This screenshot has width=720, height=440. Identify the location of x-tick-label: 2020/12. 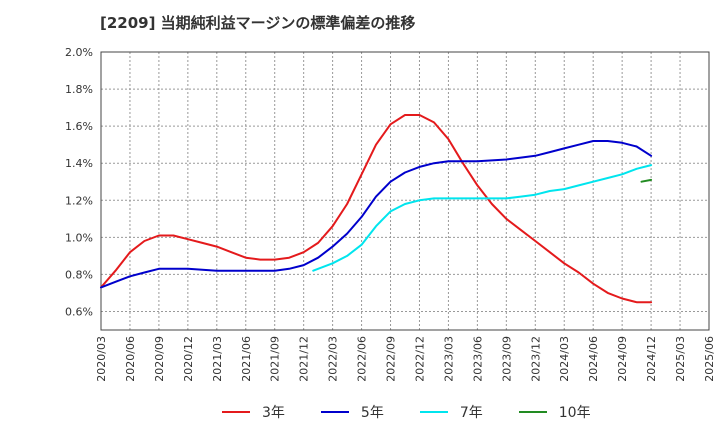
(188, 359).